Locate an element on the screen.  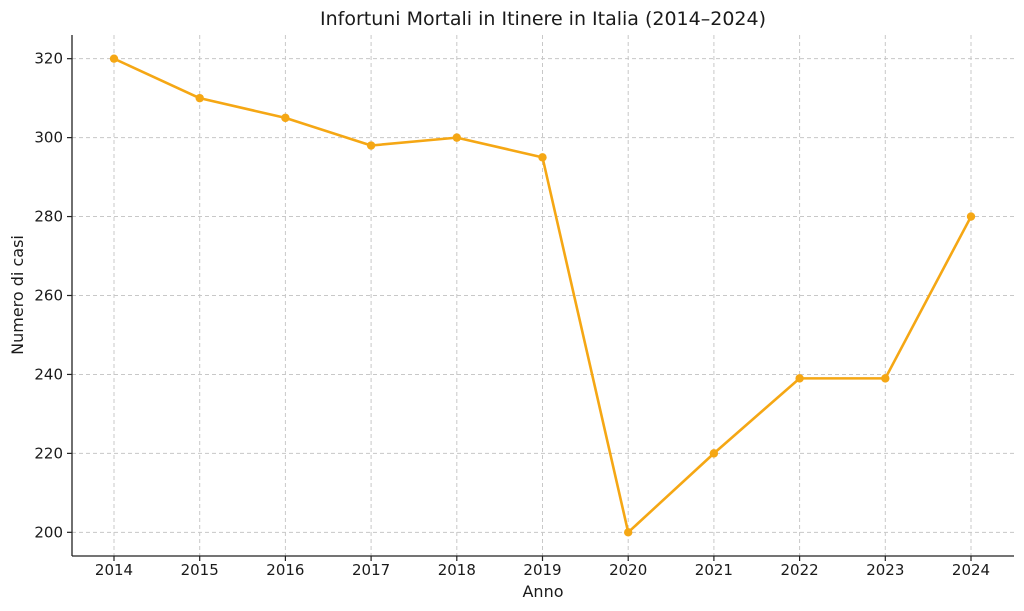
x-tick-label: 2017 is located at coordinates (371, 570).